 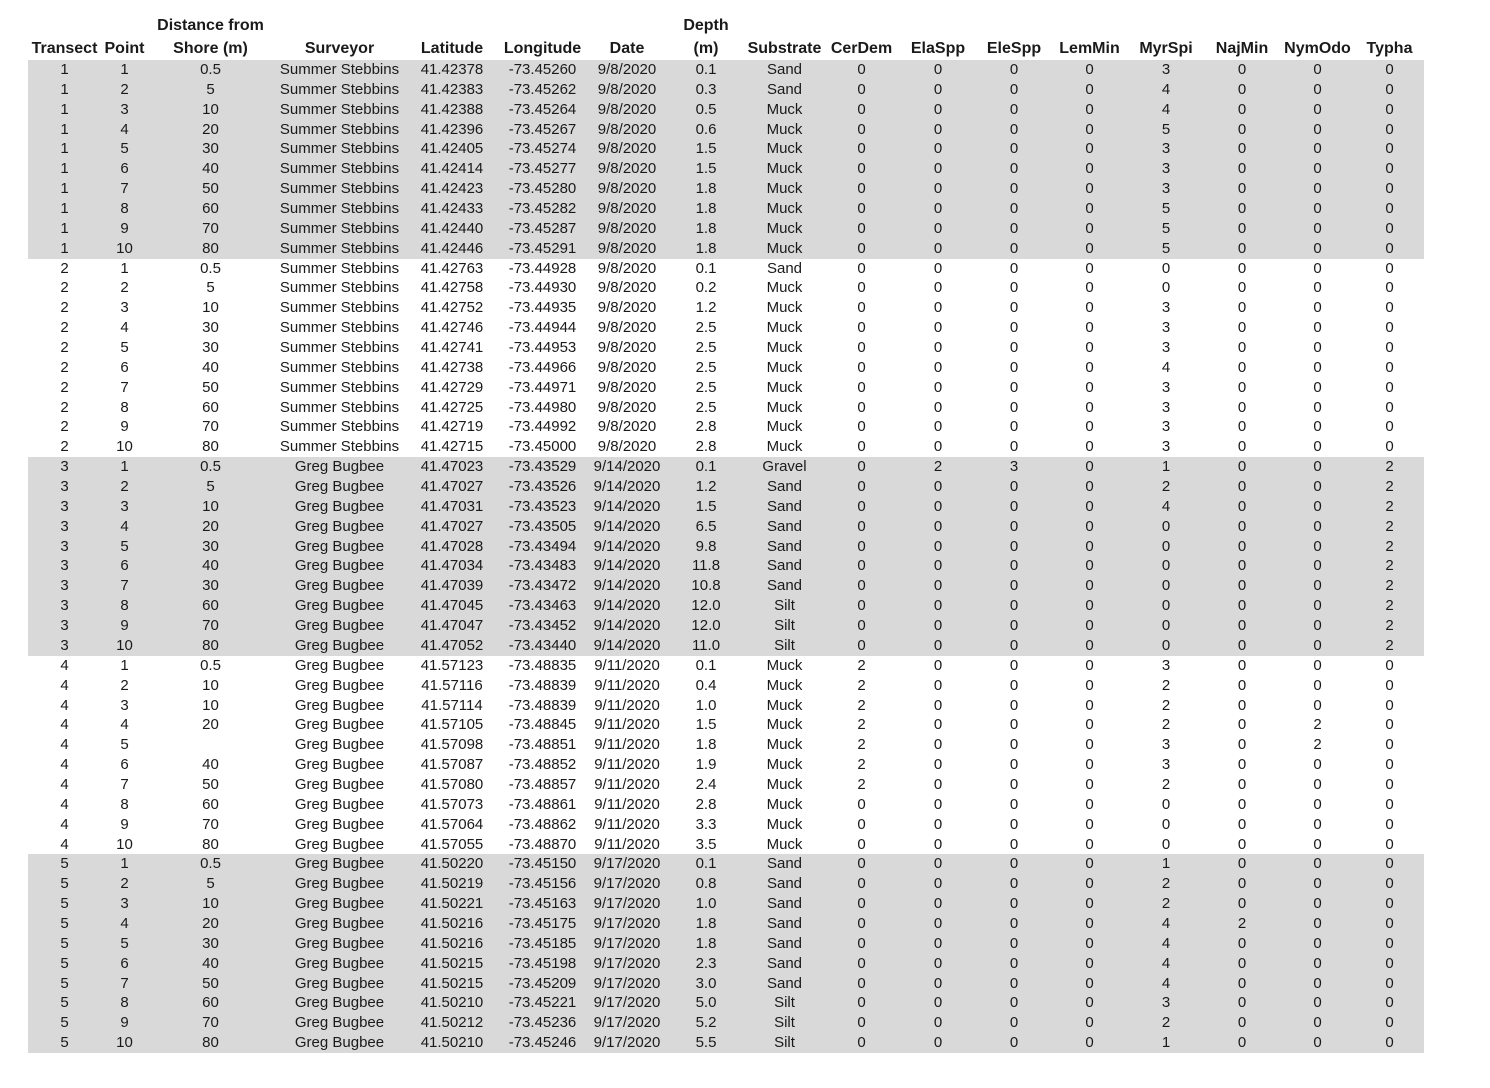 What do you see at coordinates (1166, 784) in the screenshot?
I see `cell-myrspi: 2` at bounding box center [1166, 784].